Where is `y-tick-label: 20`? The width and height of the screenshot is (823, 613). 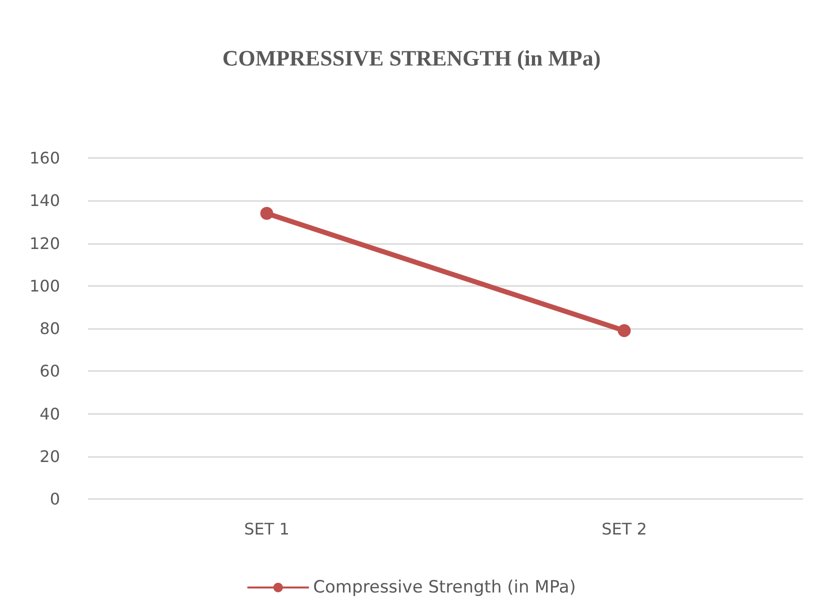 y-tick-label: 20 is located at coordinates (50, 456).